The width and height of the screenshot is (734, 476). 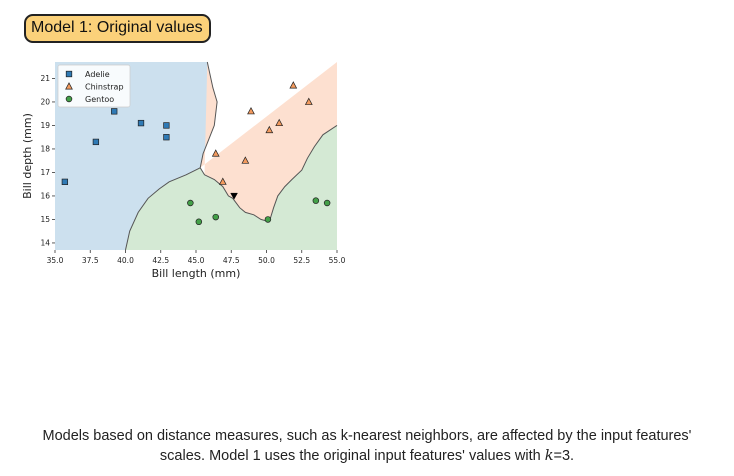 I want to click on legend-adelie-label: Adelie, so click(x=97, y=74).